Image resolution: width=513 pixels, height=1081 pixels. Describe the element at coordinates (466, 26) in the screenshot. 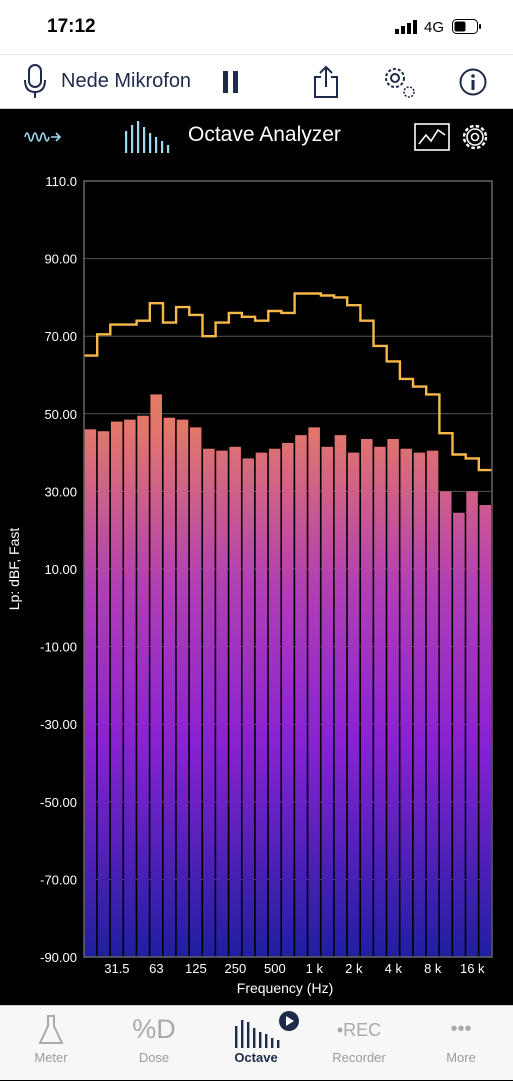

I see `battery-icon` at that location.